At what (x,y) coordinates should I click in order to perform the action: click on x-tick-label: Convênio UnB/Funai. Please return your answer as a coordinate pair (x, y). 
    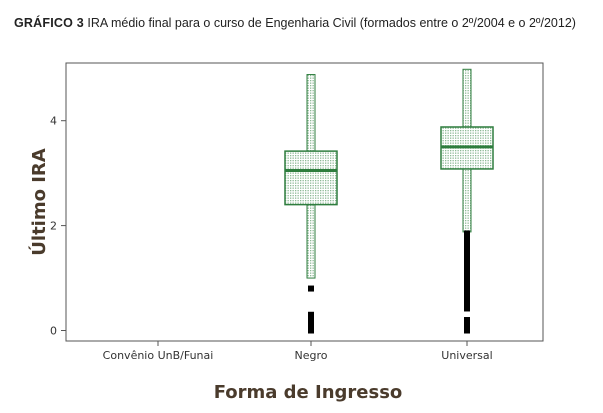
    Looking at the image, I should click on (158, 355).